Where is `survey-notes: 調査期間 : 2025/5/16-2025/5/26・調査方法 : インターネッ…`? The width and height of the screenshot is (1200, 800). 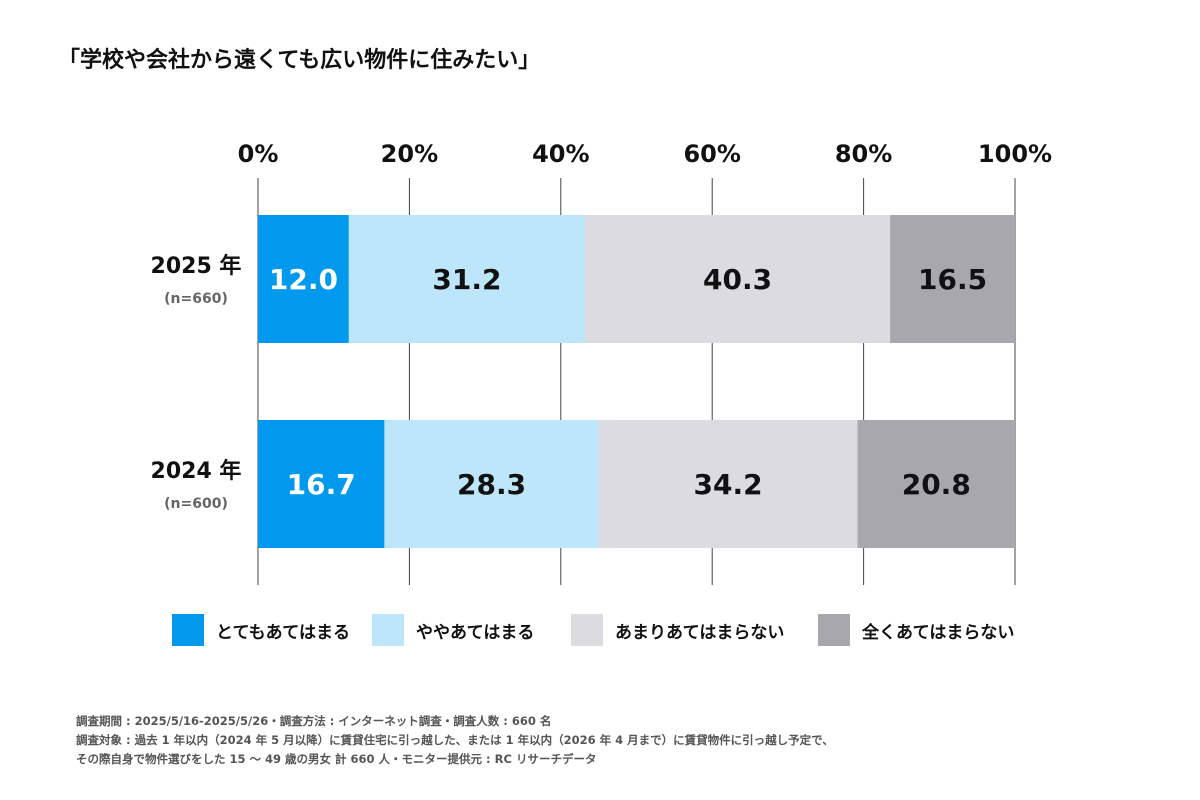
survey-notes: 調査期間 : 2025/5/16-2025/5/26・調査方法 : インターネッ… is located at coordinates (455, 740).